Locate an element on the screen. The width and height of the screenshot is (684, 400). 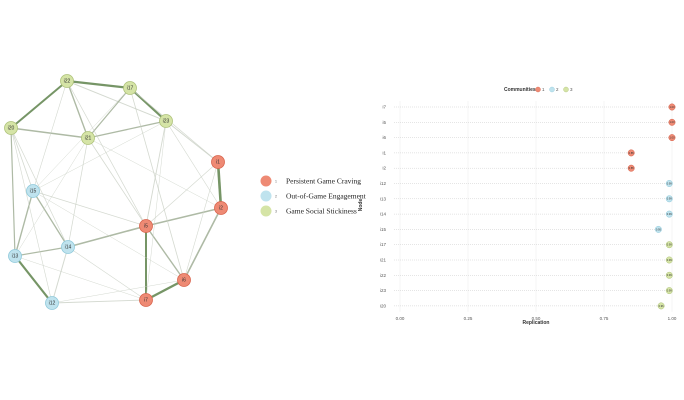
network-edge-i23-i15 is located at coordinates (99, 156).